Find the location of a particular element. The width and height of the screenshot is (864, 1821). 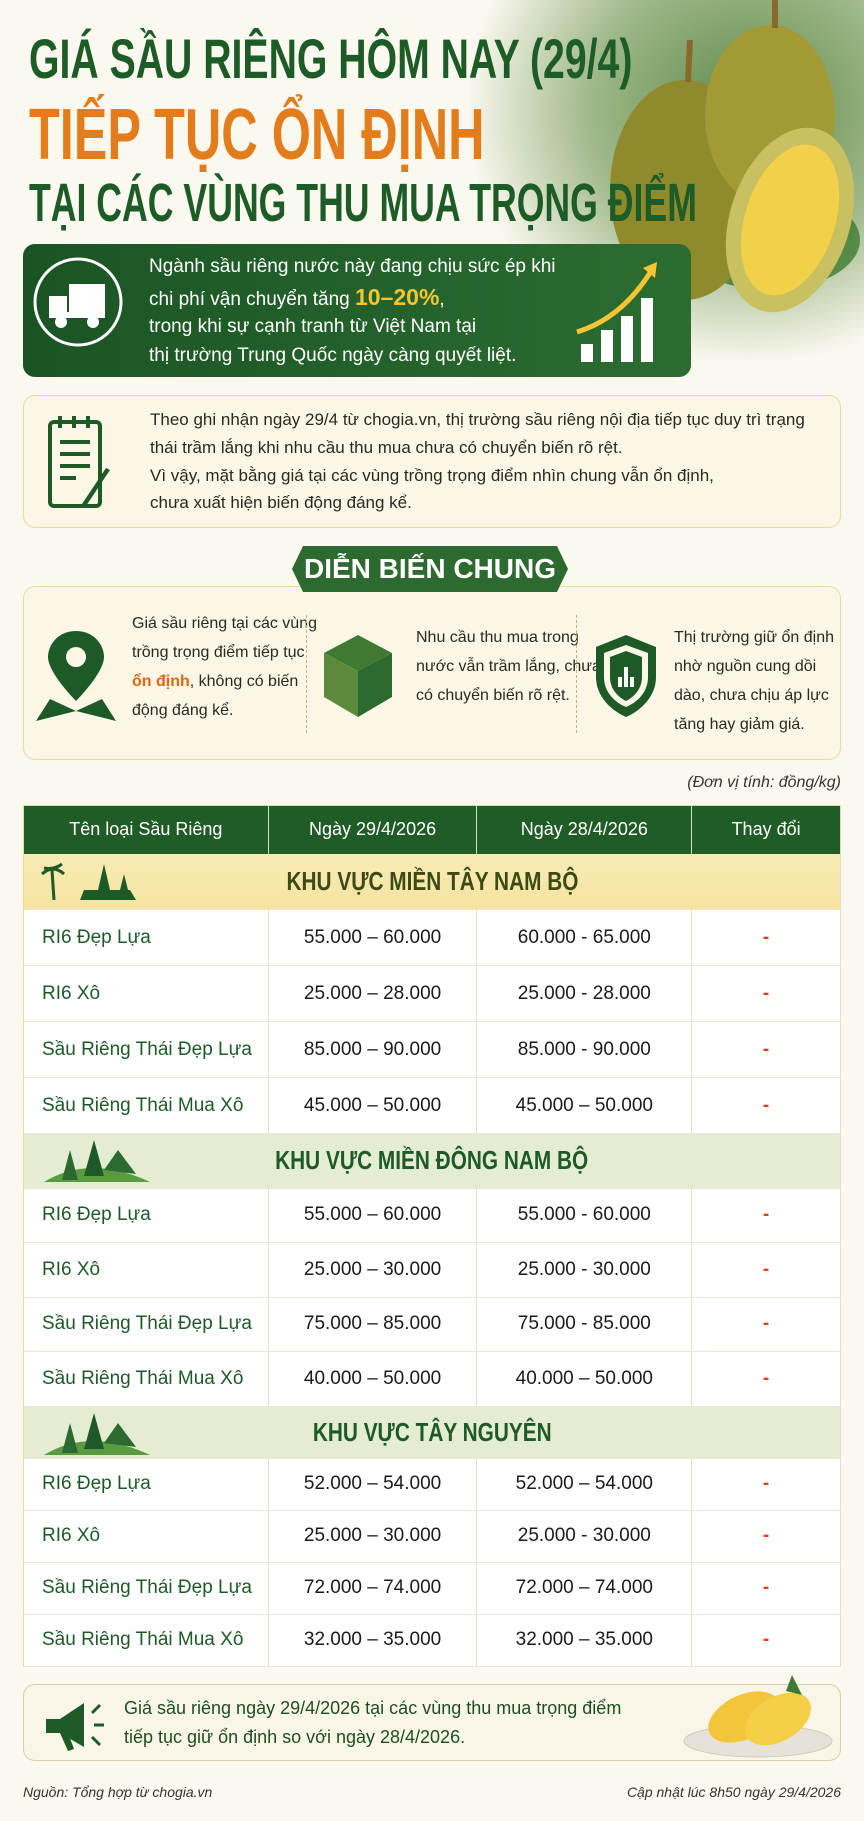

header-name: Tên loại Sầu Riêng is located at coordinates (146, 829).